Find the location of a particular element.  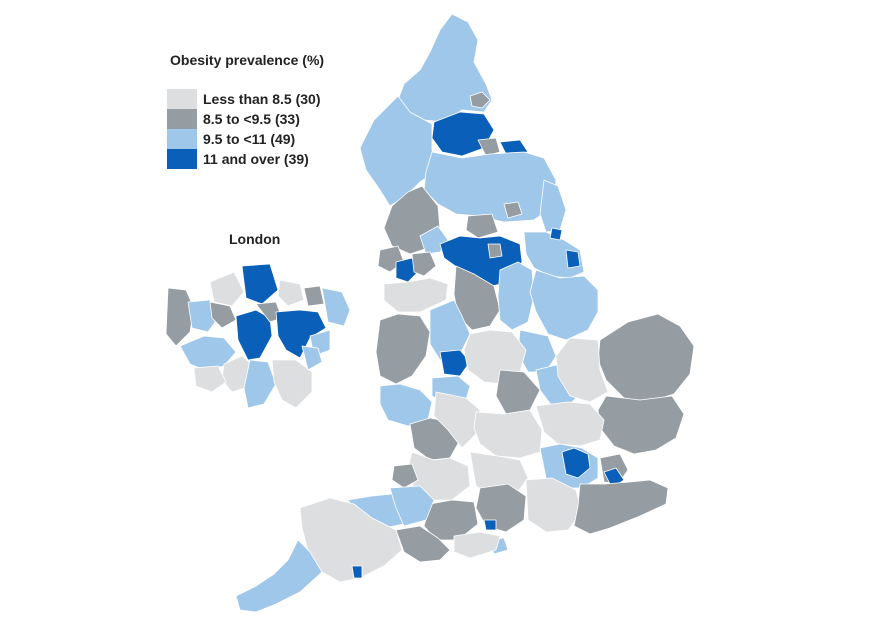

london-inset-map is located at coordinates (258, 336).